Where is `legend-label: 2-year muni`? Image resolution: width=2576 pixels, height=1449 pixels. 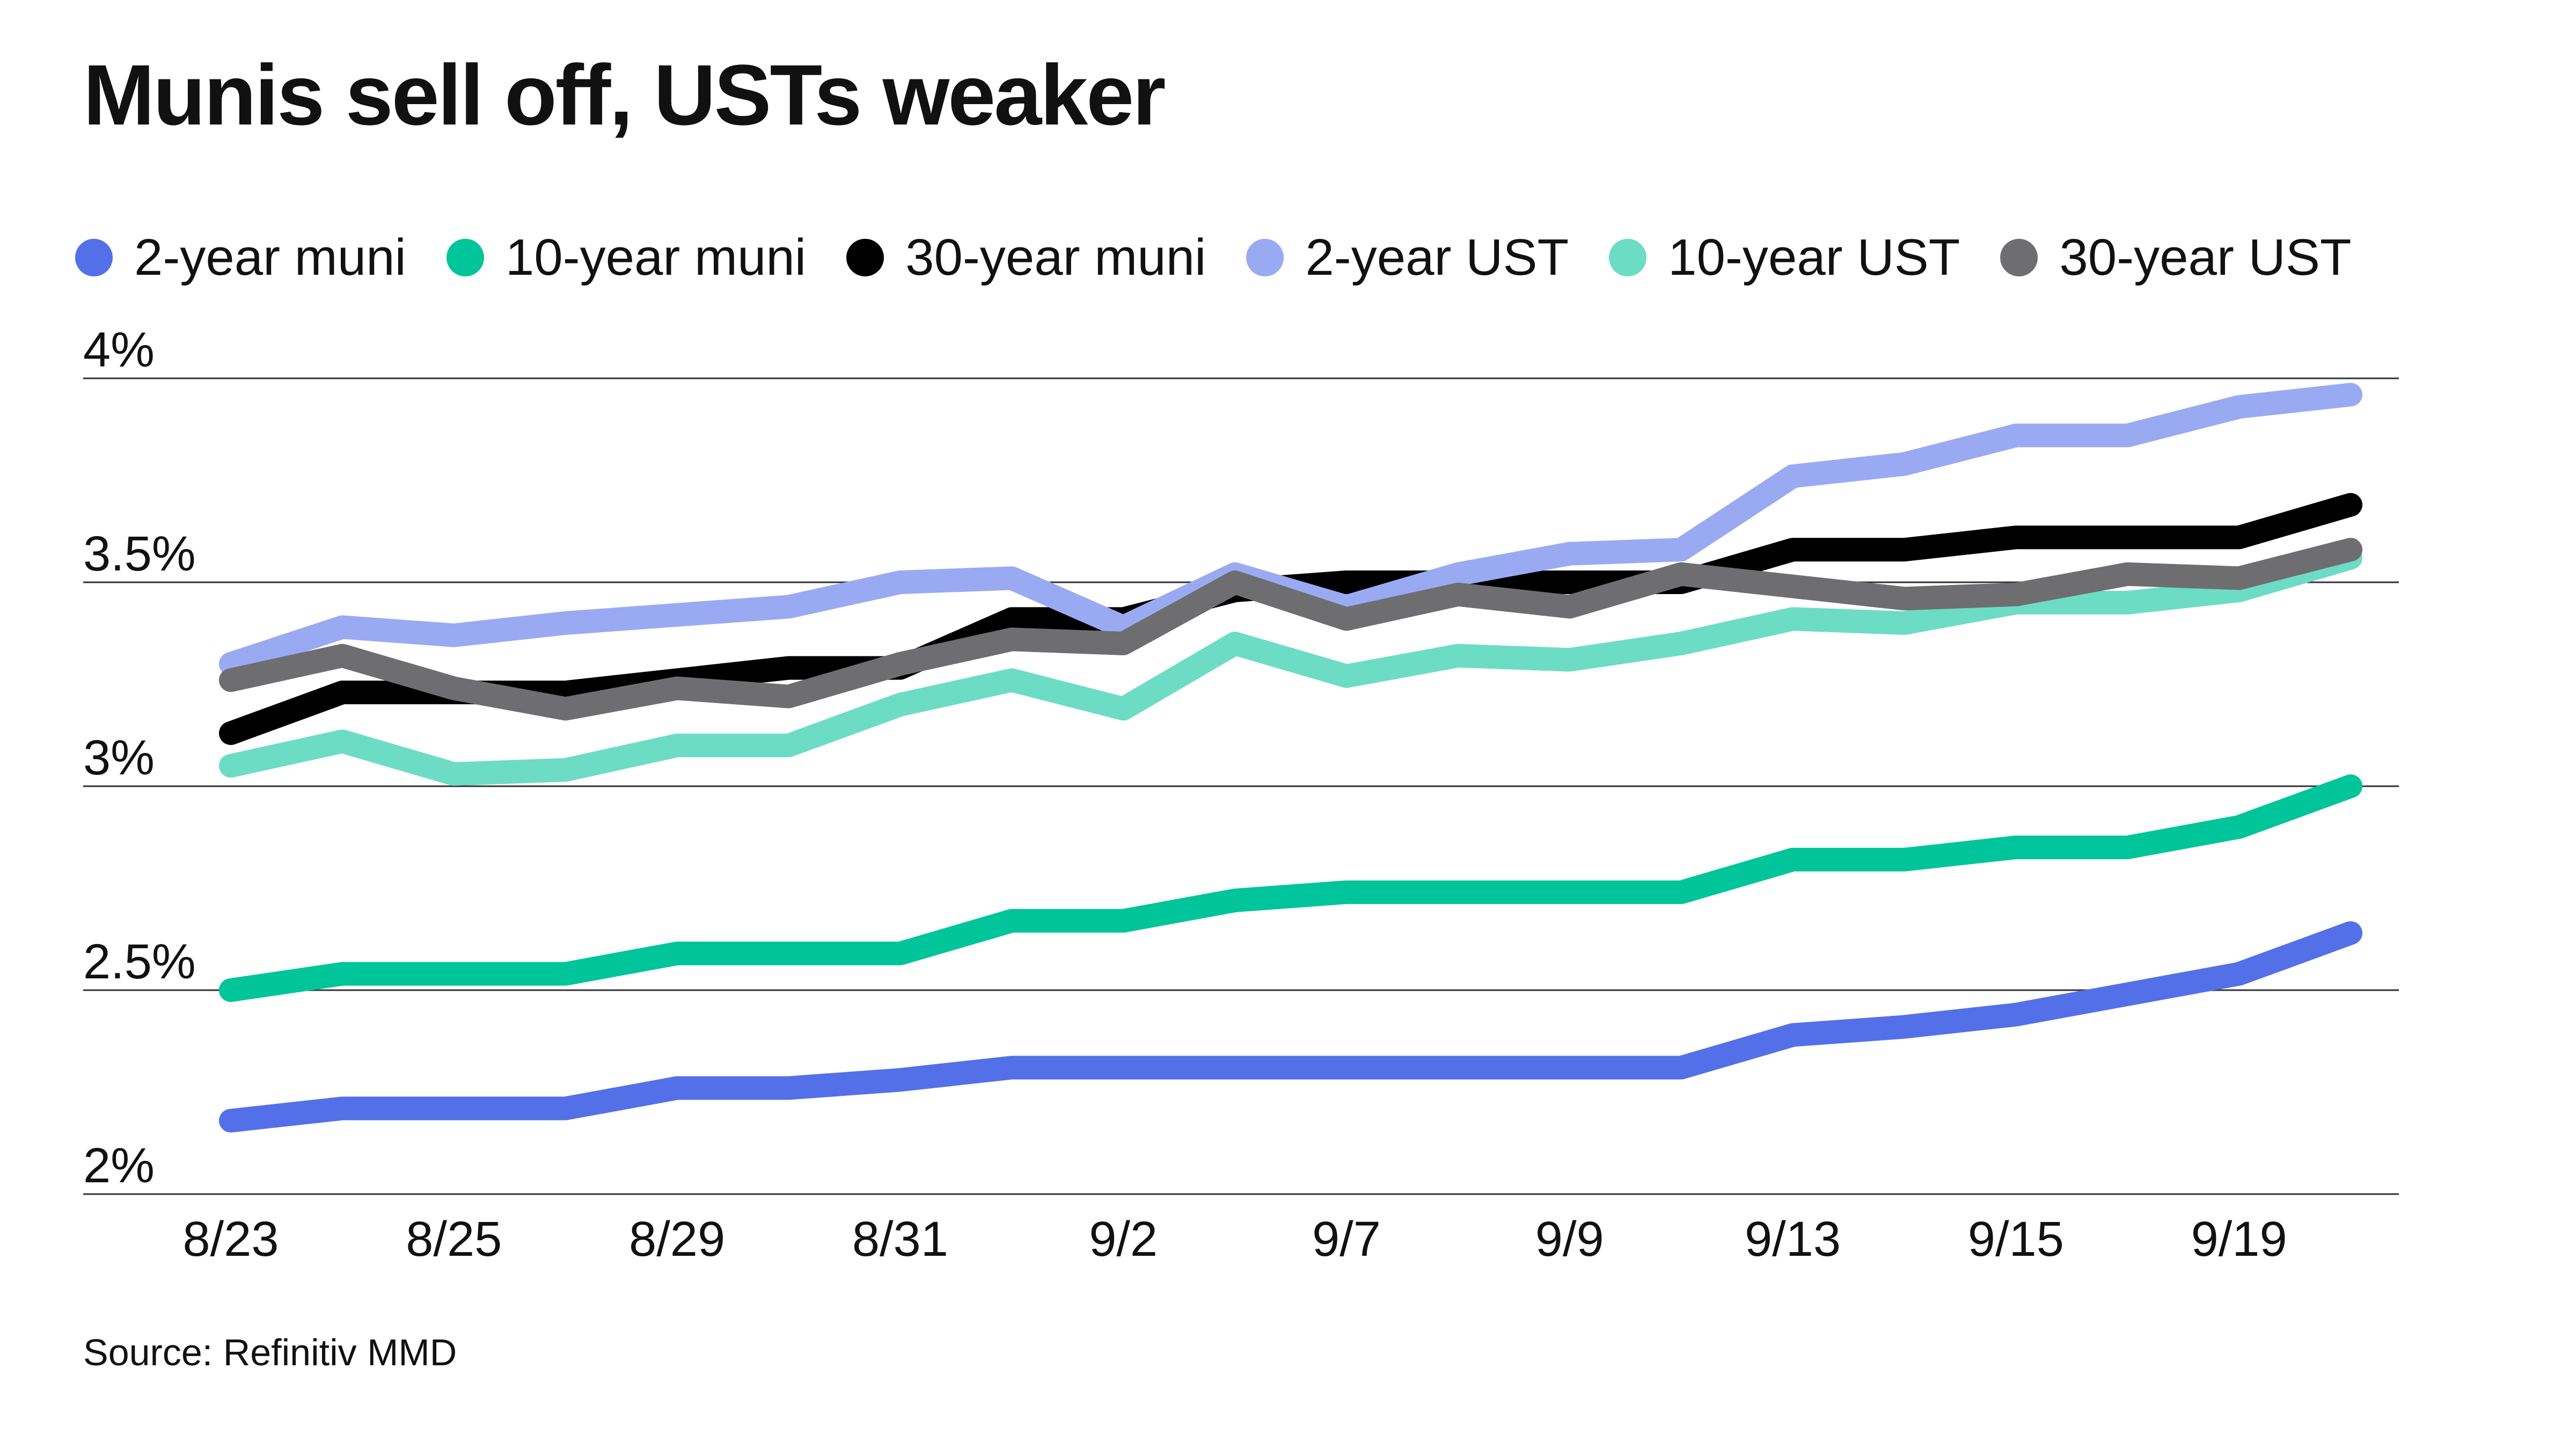
legend-label: 2-year muni is located at coordinates (270, 257).